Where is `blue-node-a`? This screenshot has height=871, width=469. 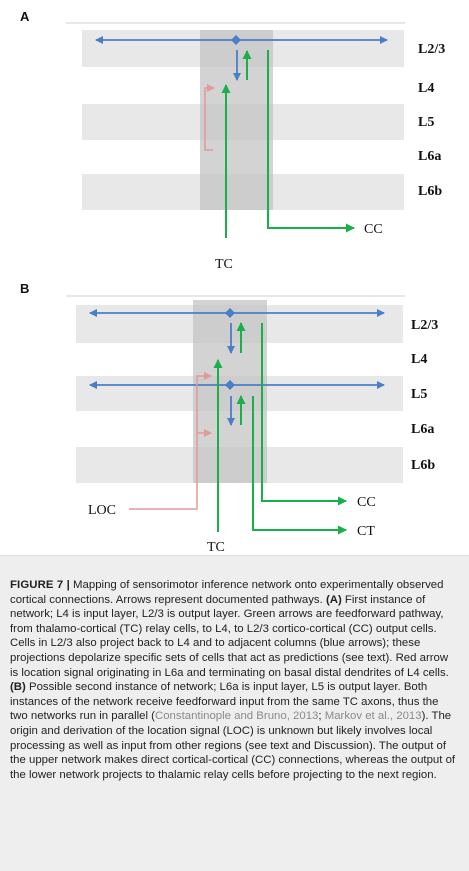
blue-node-a is located at coordinates (236, 40).